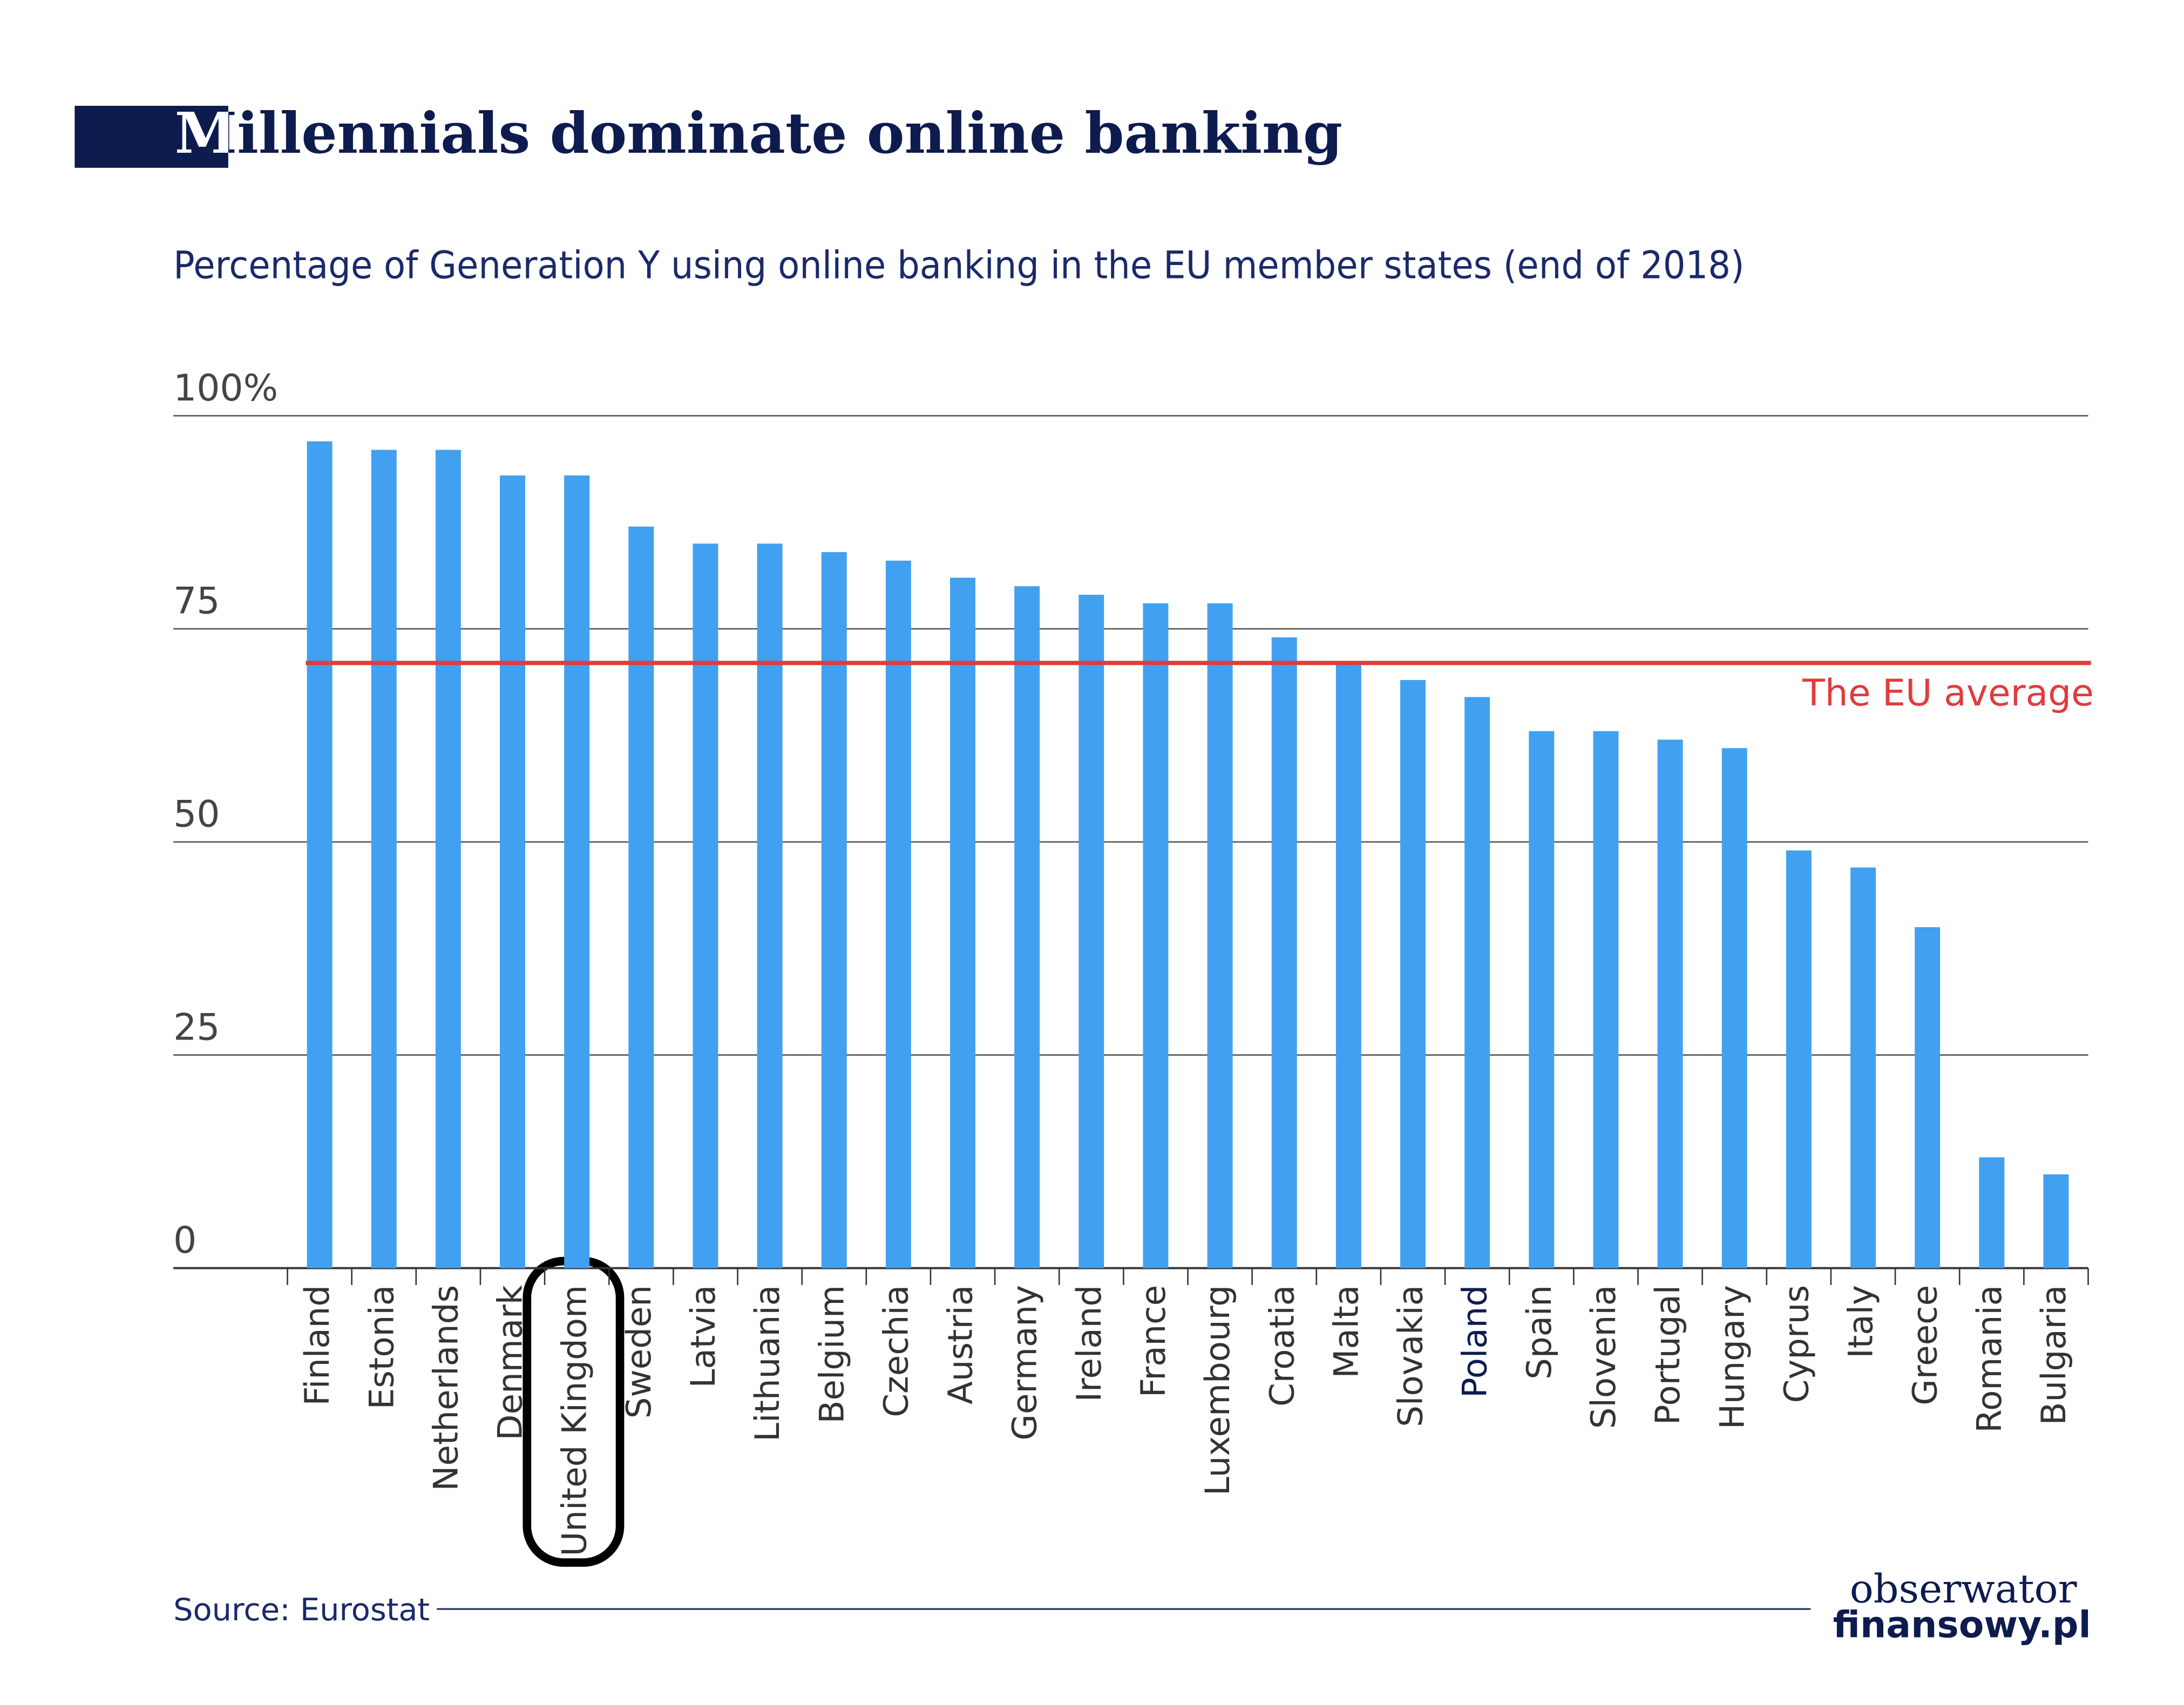 The height and width of the screenshot is (1705, 2184). What do you see at coordinates (1796, 1344) in the screenshot?
I see `x-tick-label: Cyprus` at bounding box center [1796, 1344].